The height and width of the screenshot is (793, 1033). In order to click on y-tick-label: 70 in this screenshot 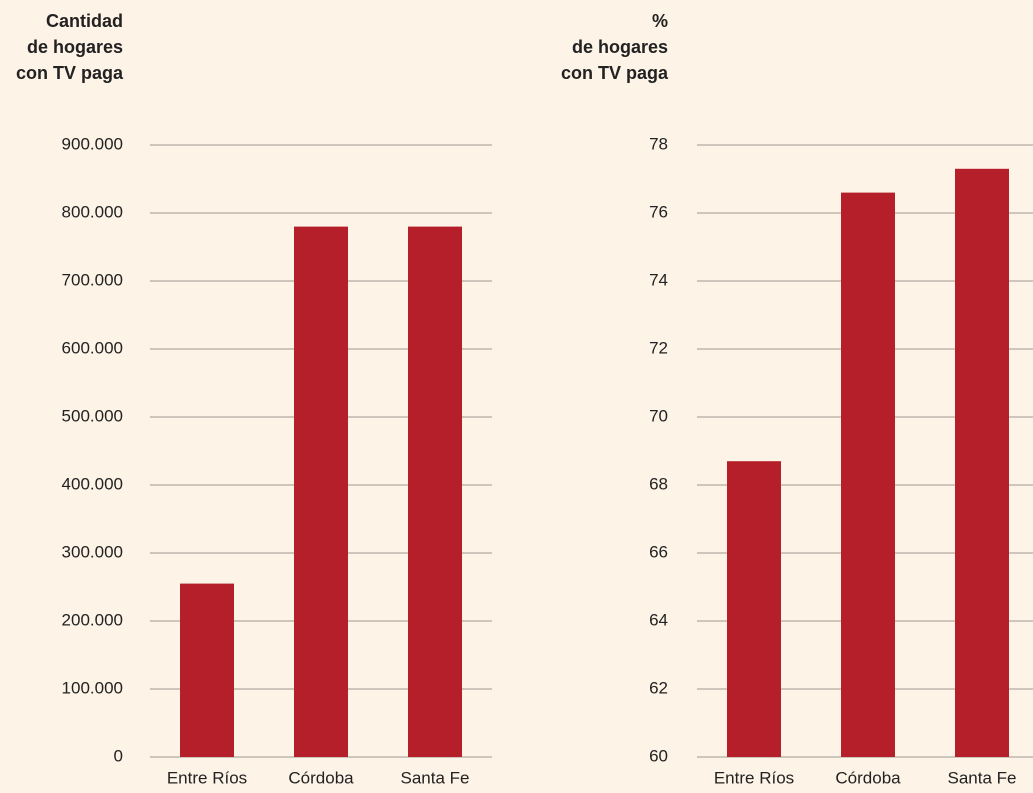, I will do `click(658, 415)`.